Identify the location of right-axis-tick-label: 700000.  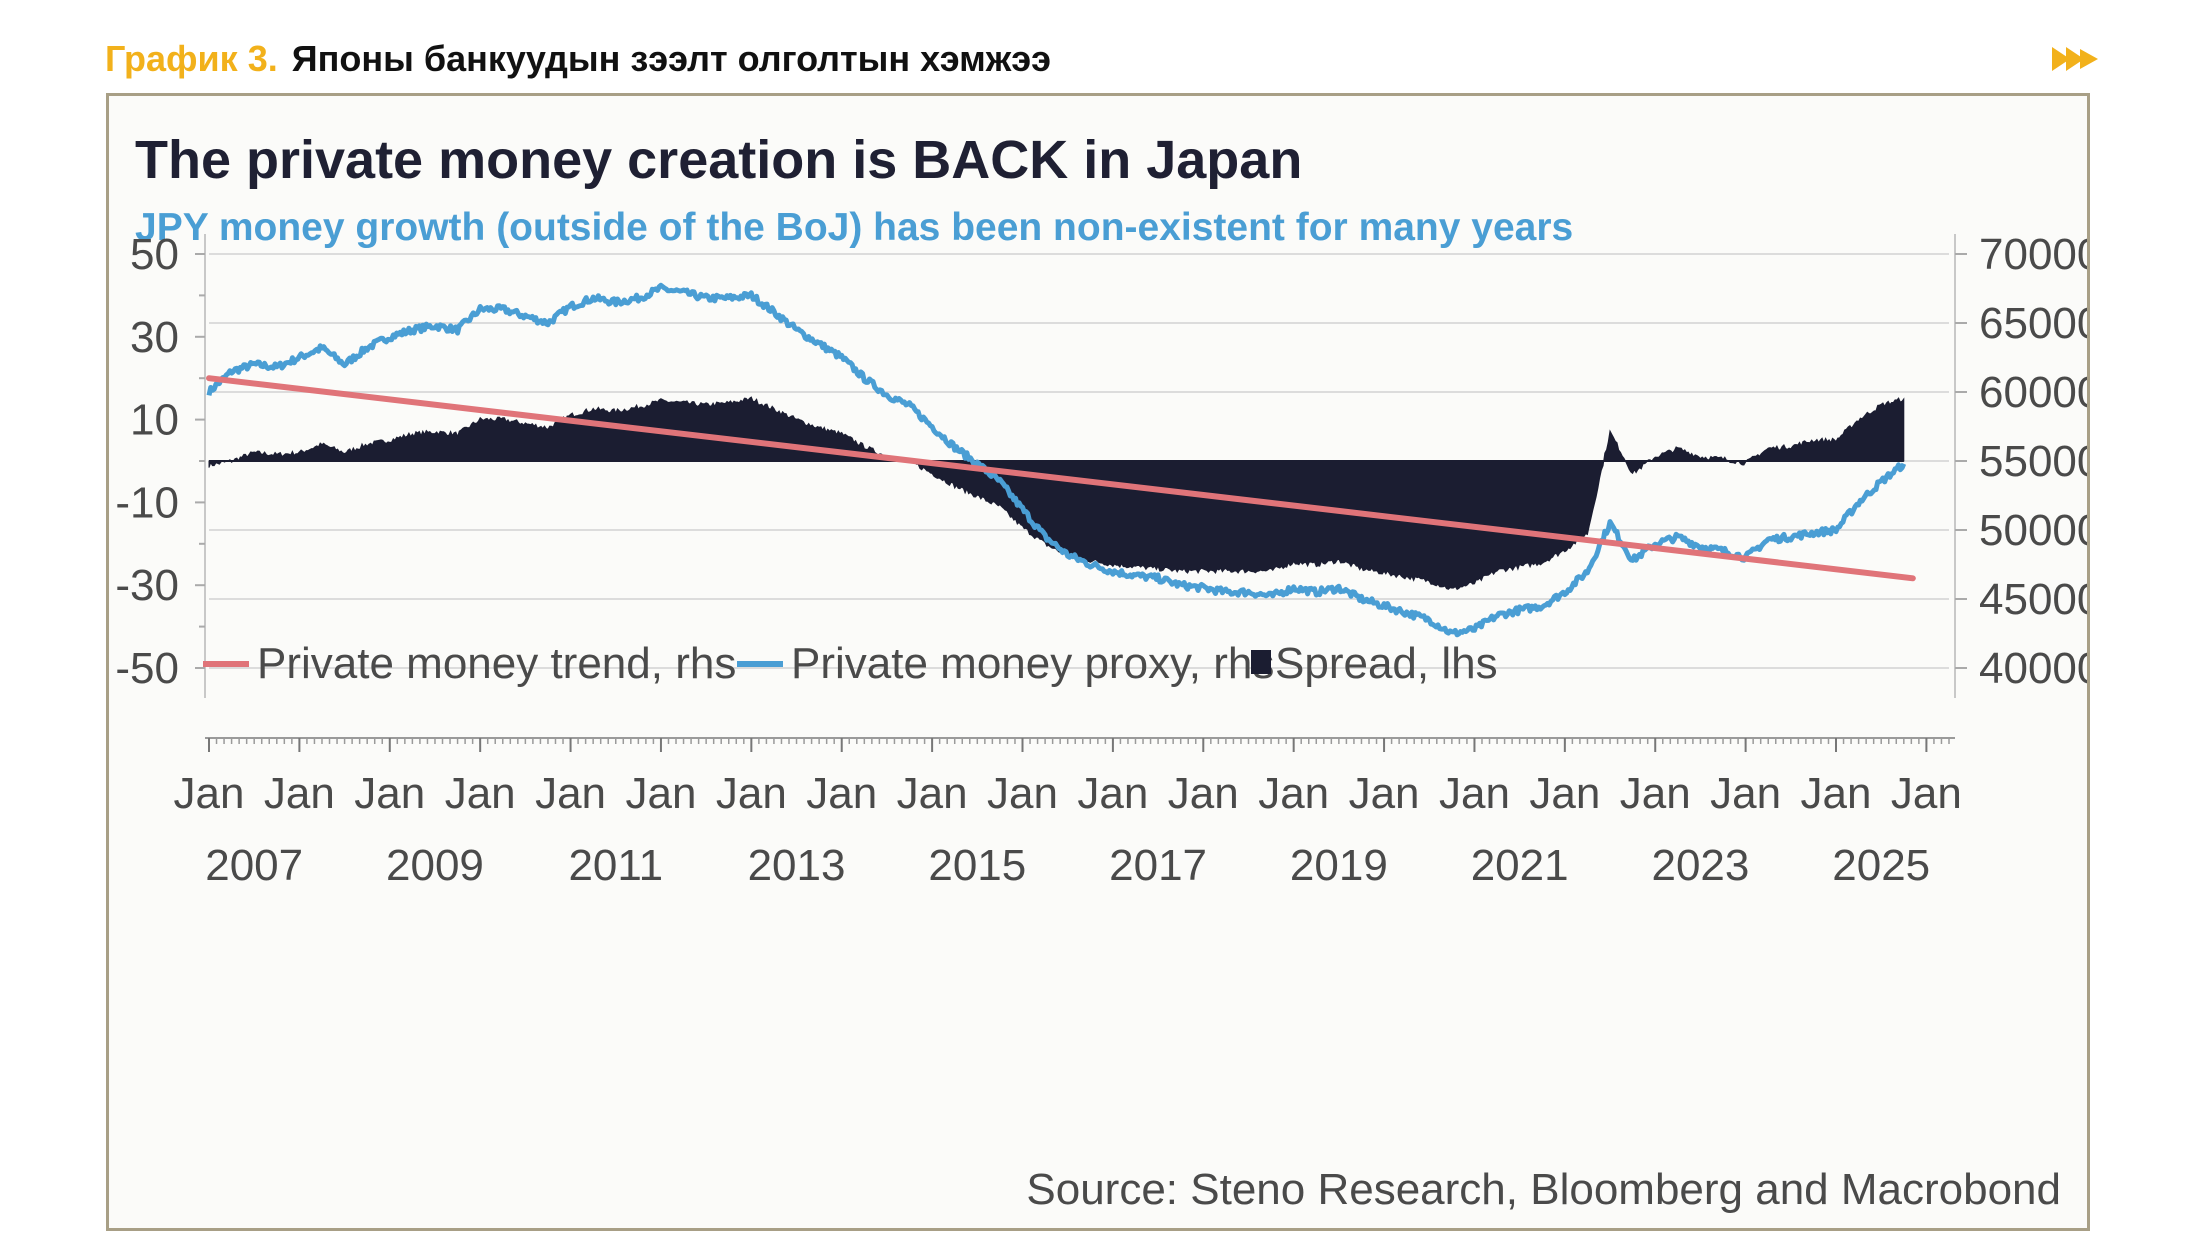
(2033, 254).